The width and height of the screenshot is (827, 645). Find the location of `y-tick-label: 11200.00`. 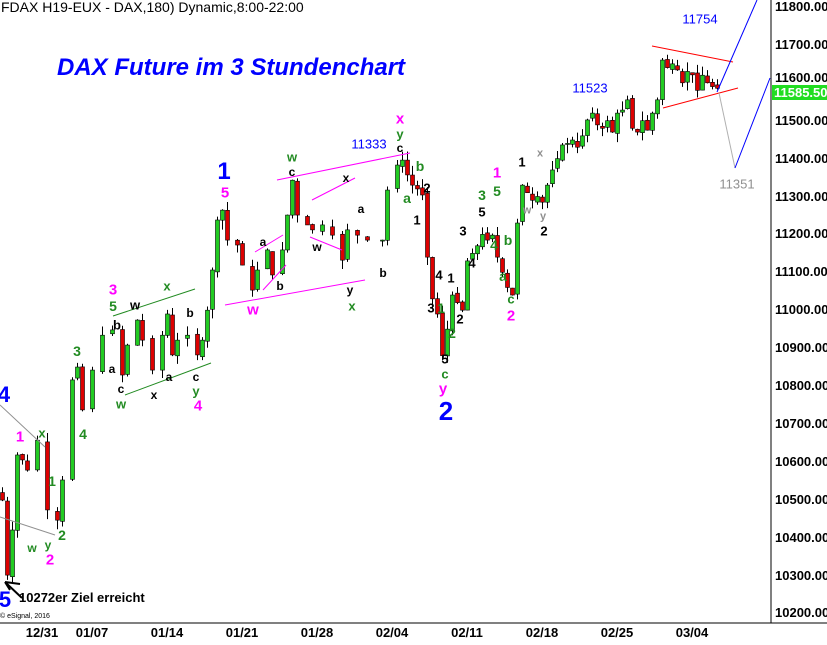

y-tick-label: 11200.00 is located at coordinates (801, 234).